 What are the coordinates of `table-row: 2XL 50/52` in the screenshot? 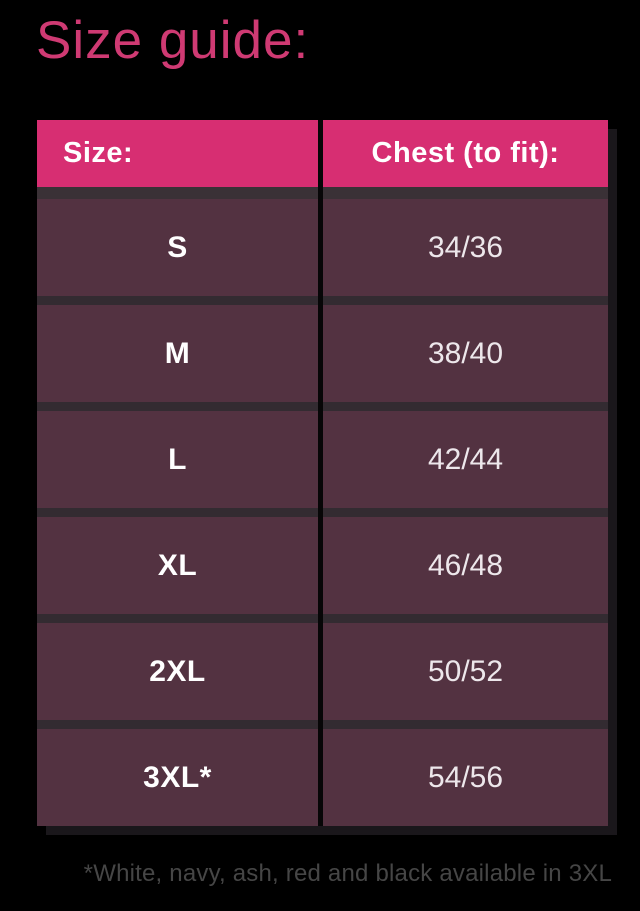 It's located at (322, 671).